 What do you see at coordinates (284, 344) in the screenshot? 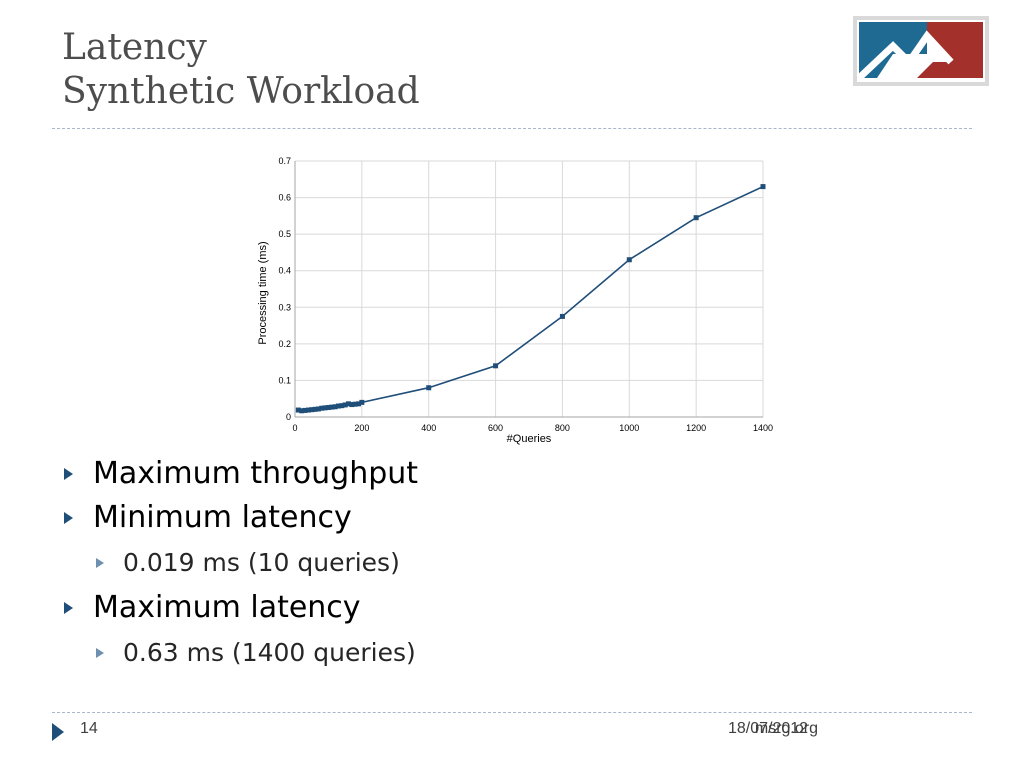
I see `y-tick-label: 0.2` at bounding box center [284, 344].